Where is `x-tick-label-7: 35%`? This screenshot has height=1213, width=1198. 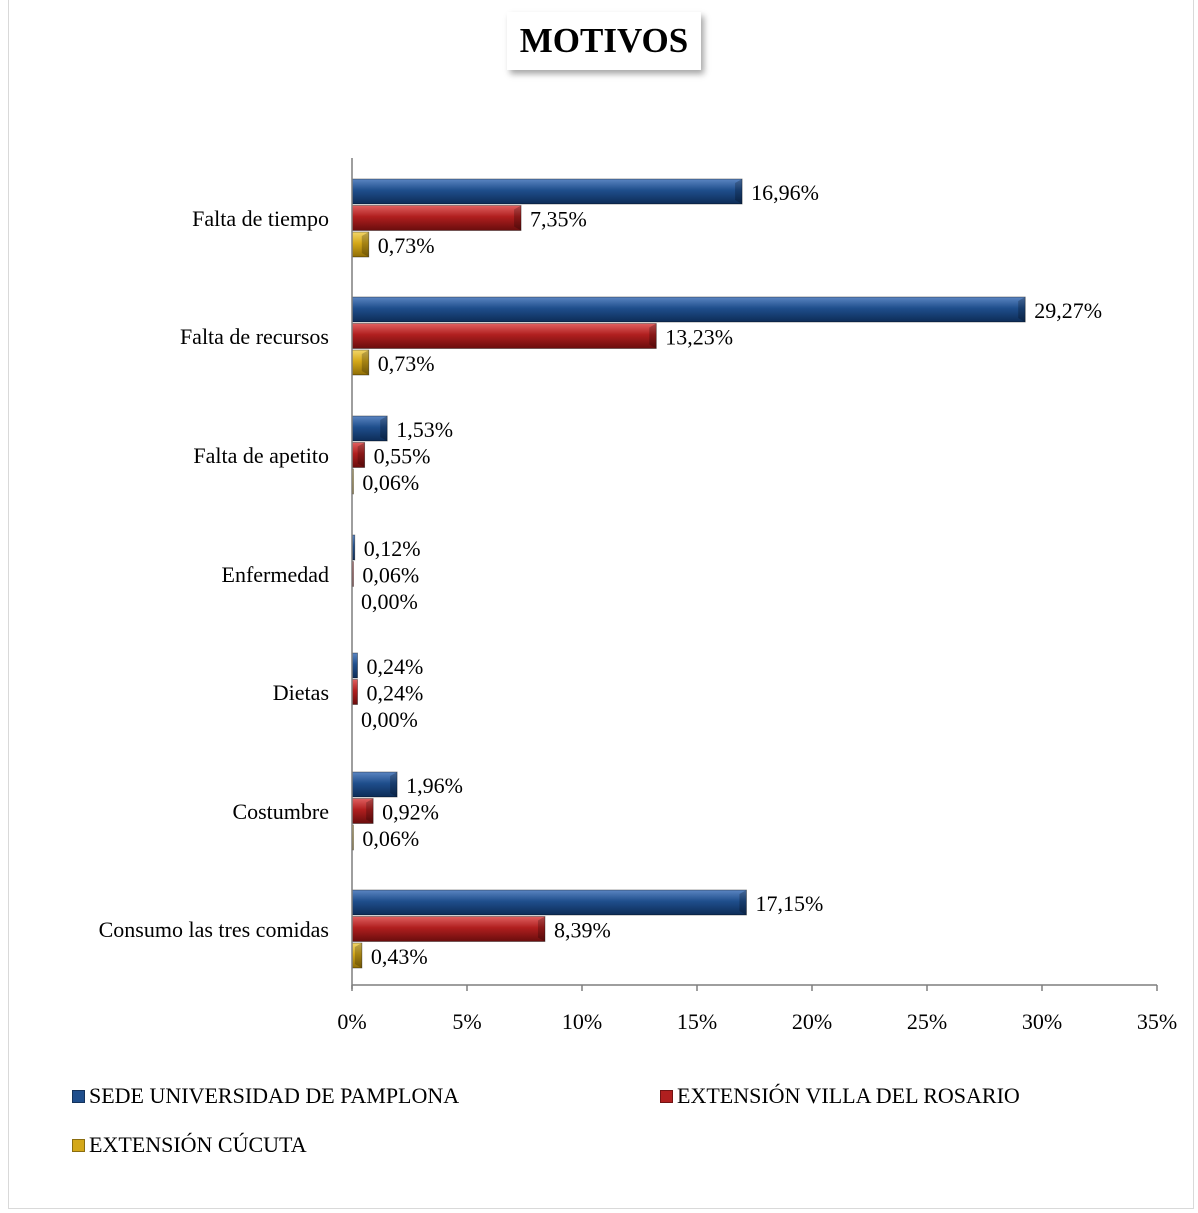
x-tick-label-7: 35% is located at coordinates (1157, 1021).